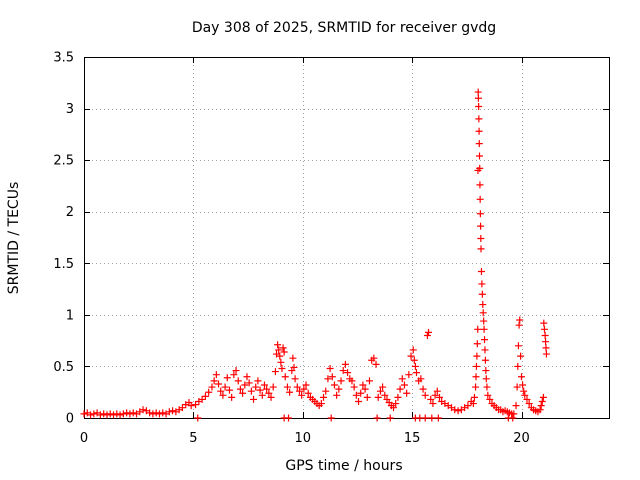 The image size is (640, 480). What do you see at coordinates (193, 438) in the screenshot?
I see `x-tick-label: 5` at bounding box center [193, 438].